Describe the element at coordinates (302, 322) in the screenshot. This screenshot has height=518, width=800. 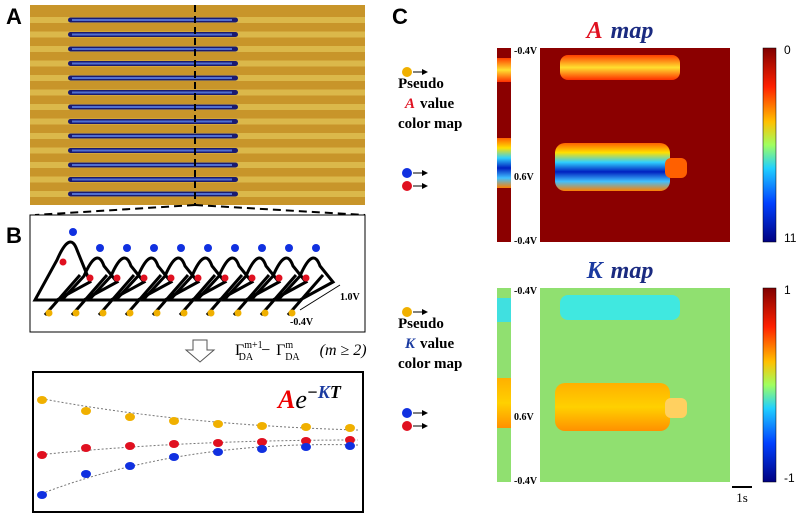
I see `scale-label: -0.4V` at that location.